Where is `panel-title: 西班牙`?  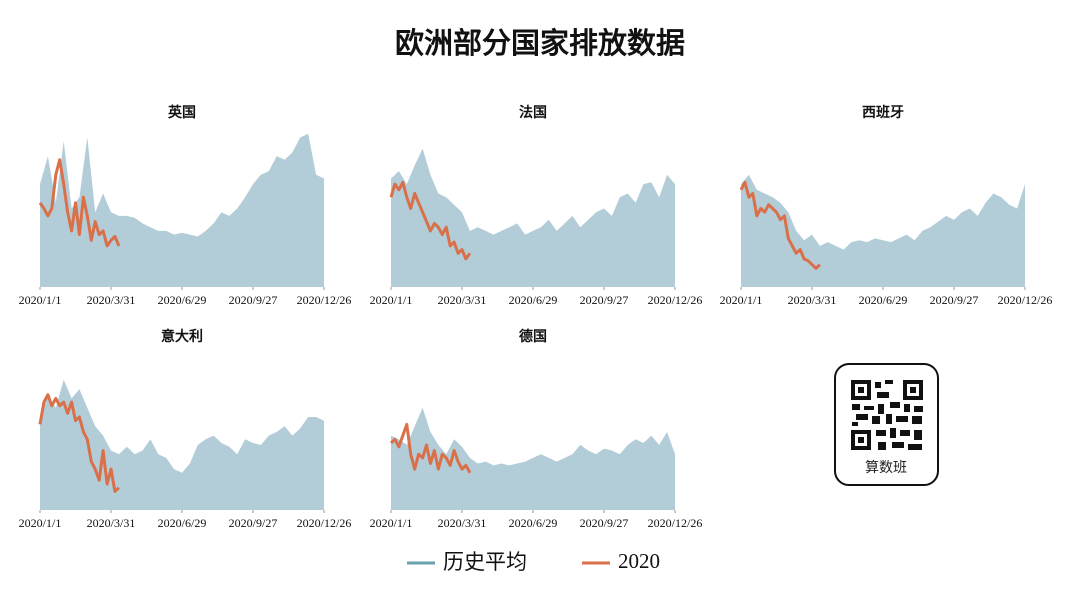
panel-title: 西班牙 is located at coordinates (883, 112).